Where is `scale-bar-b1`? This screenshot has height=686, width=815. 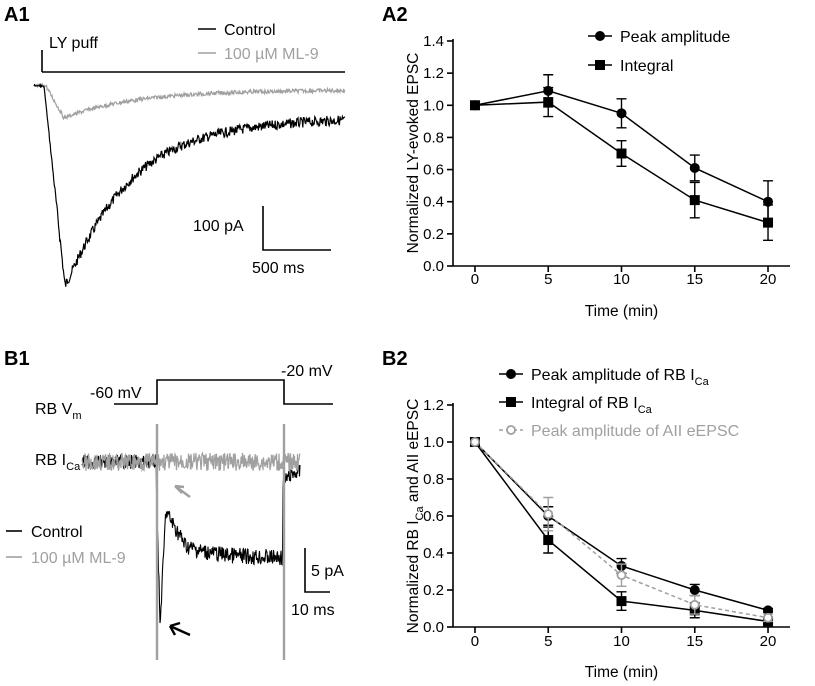 scale-bar-b1 is located at coordinates (317, 570).